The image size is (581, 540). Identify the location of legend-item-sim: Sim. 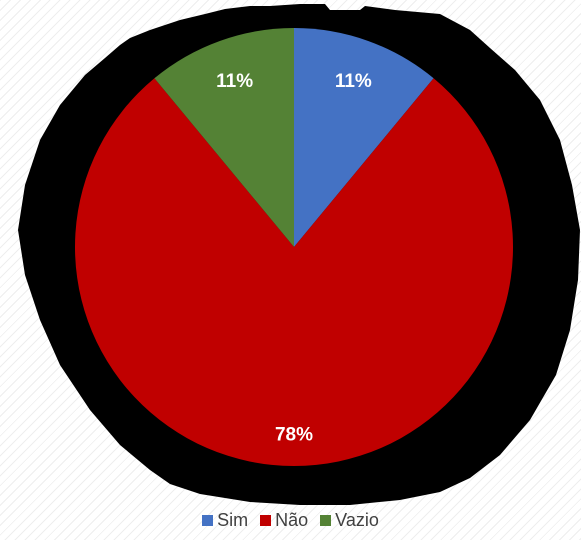
(225, 520).